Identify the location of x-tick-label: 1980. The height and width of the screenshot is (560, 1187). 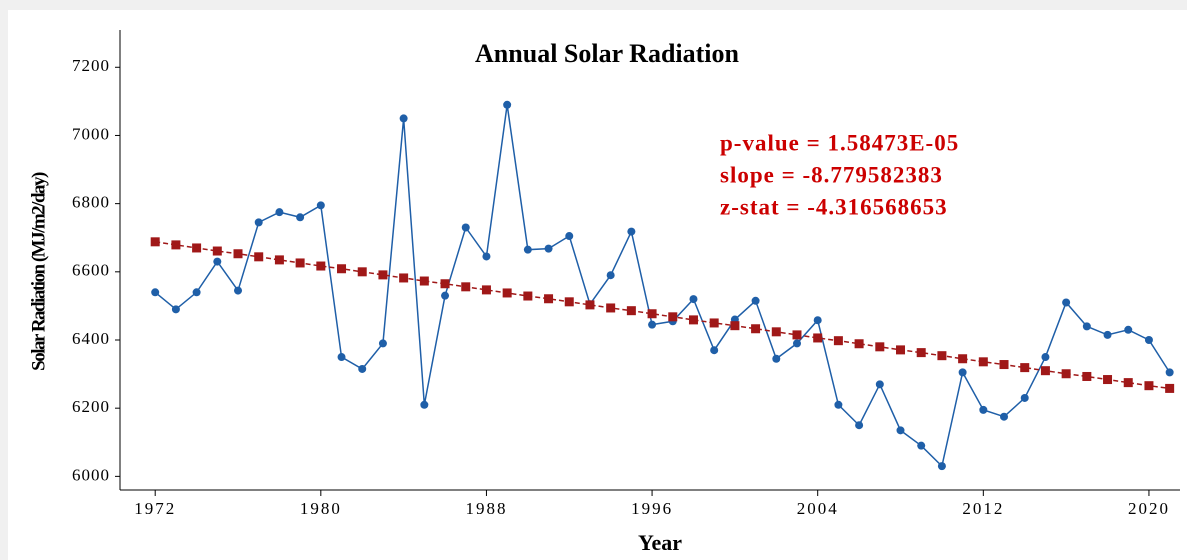
(321, 508).